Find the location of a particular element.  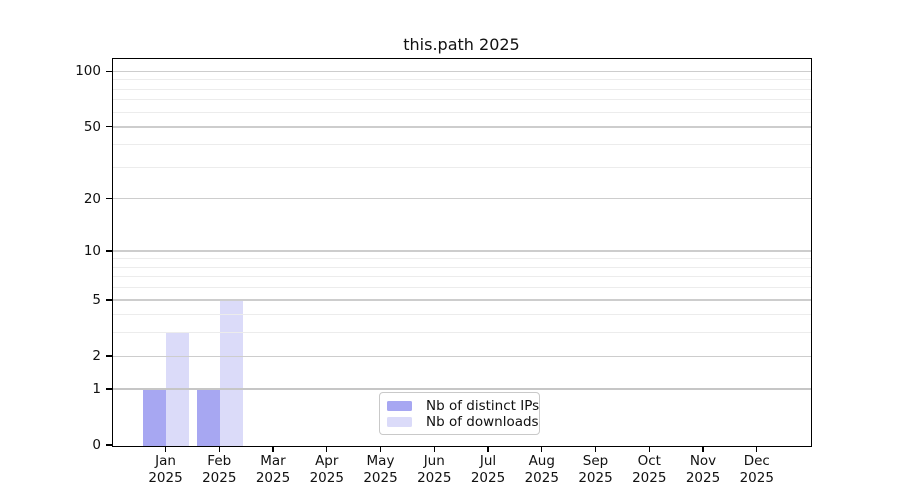

y-tick-label-0: 0 is located at coordinates (96, 445).